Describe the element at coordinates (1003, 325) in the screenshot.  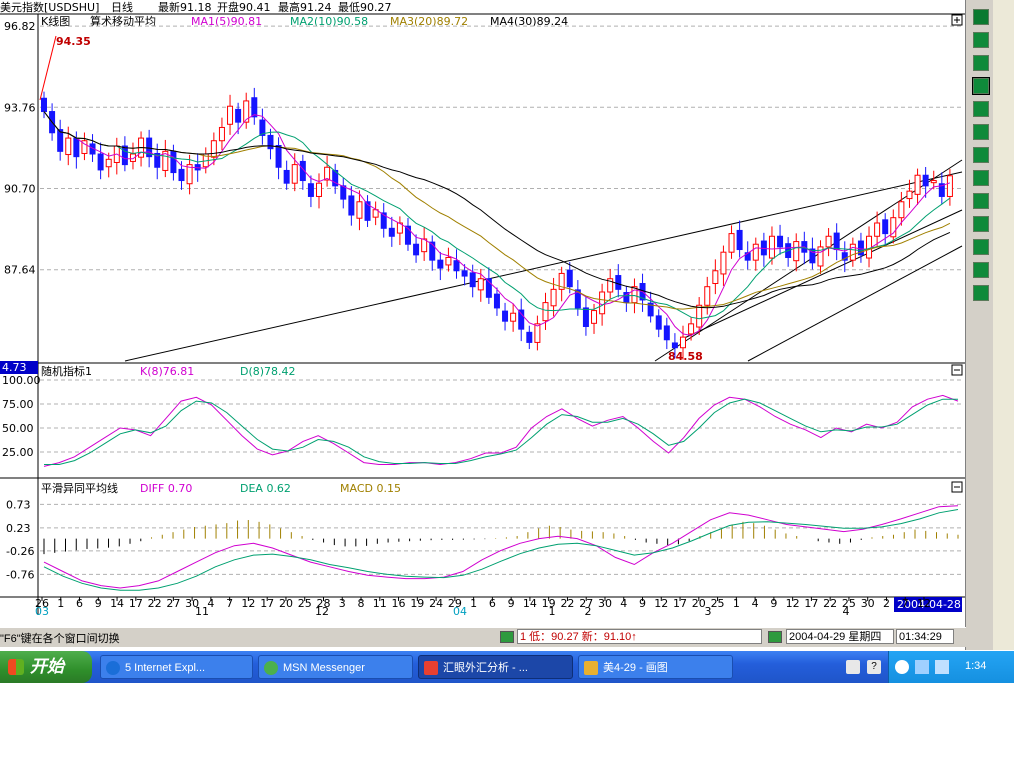
I see `vertical-scrollbar` at that location.